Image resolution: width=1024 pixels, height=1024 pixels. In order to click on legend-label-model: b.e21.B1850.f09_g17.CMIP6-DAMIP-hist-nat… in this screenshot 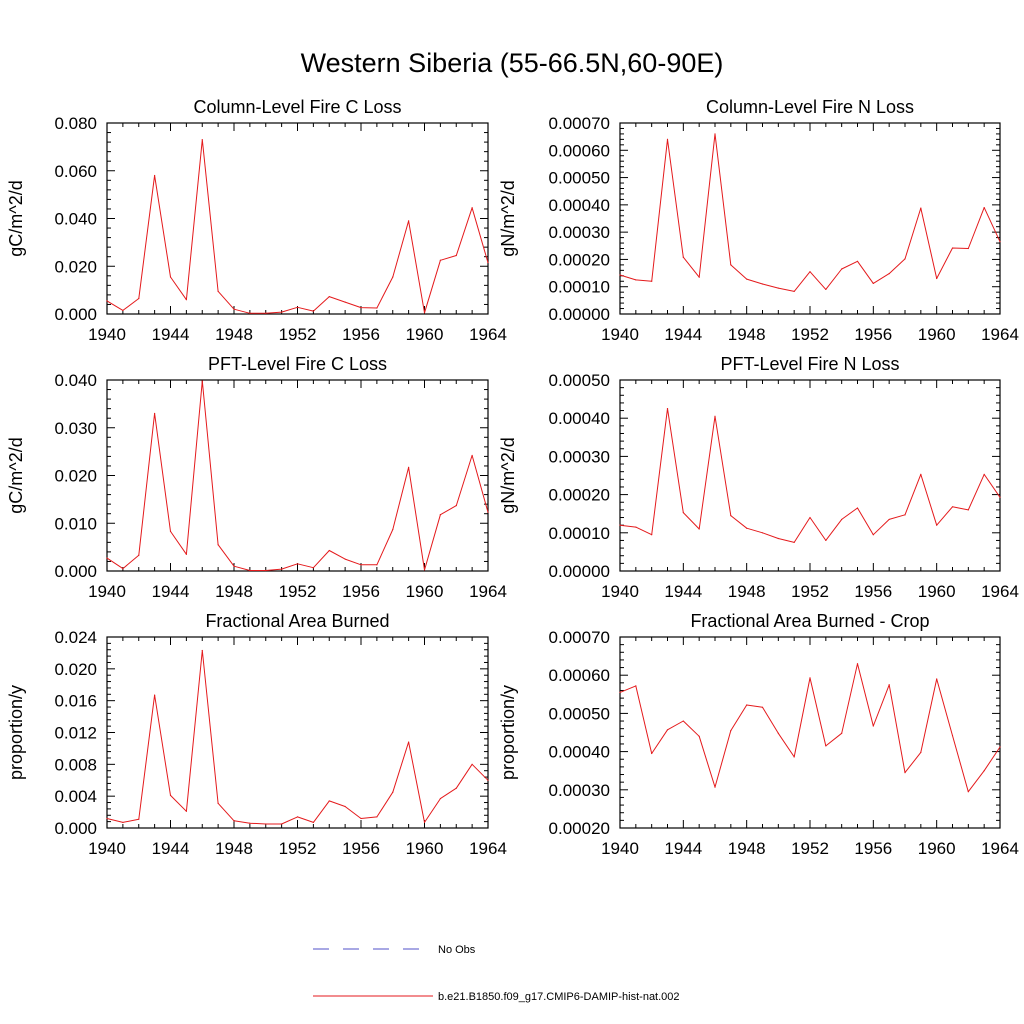, I will do `click(559, 997)`.